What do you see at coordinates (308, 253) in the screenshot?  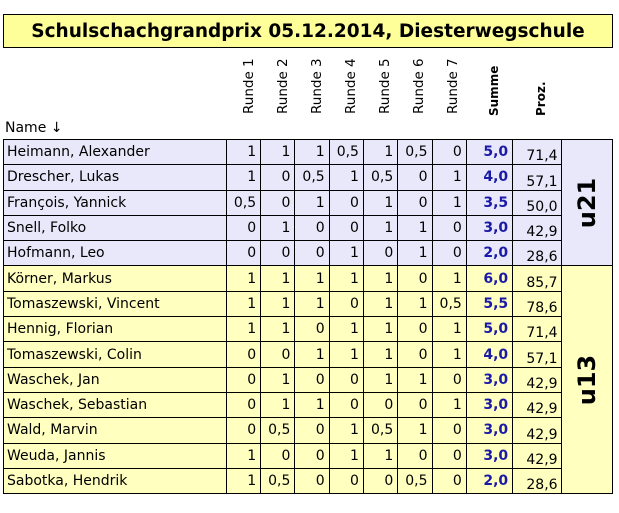 I see `table-row: Hofmann, Leo 0 0 0 1 0 1 0 2,0 28,6` at bounding box center [308, 253].